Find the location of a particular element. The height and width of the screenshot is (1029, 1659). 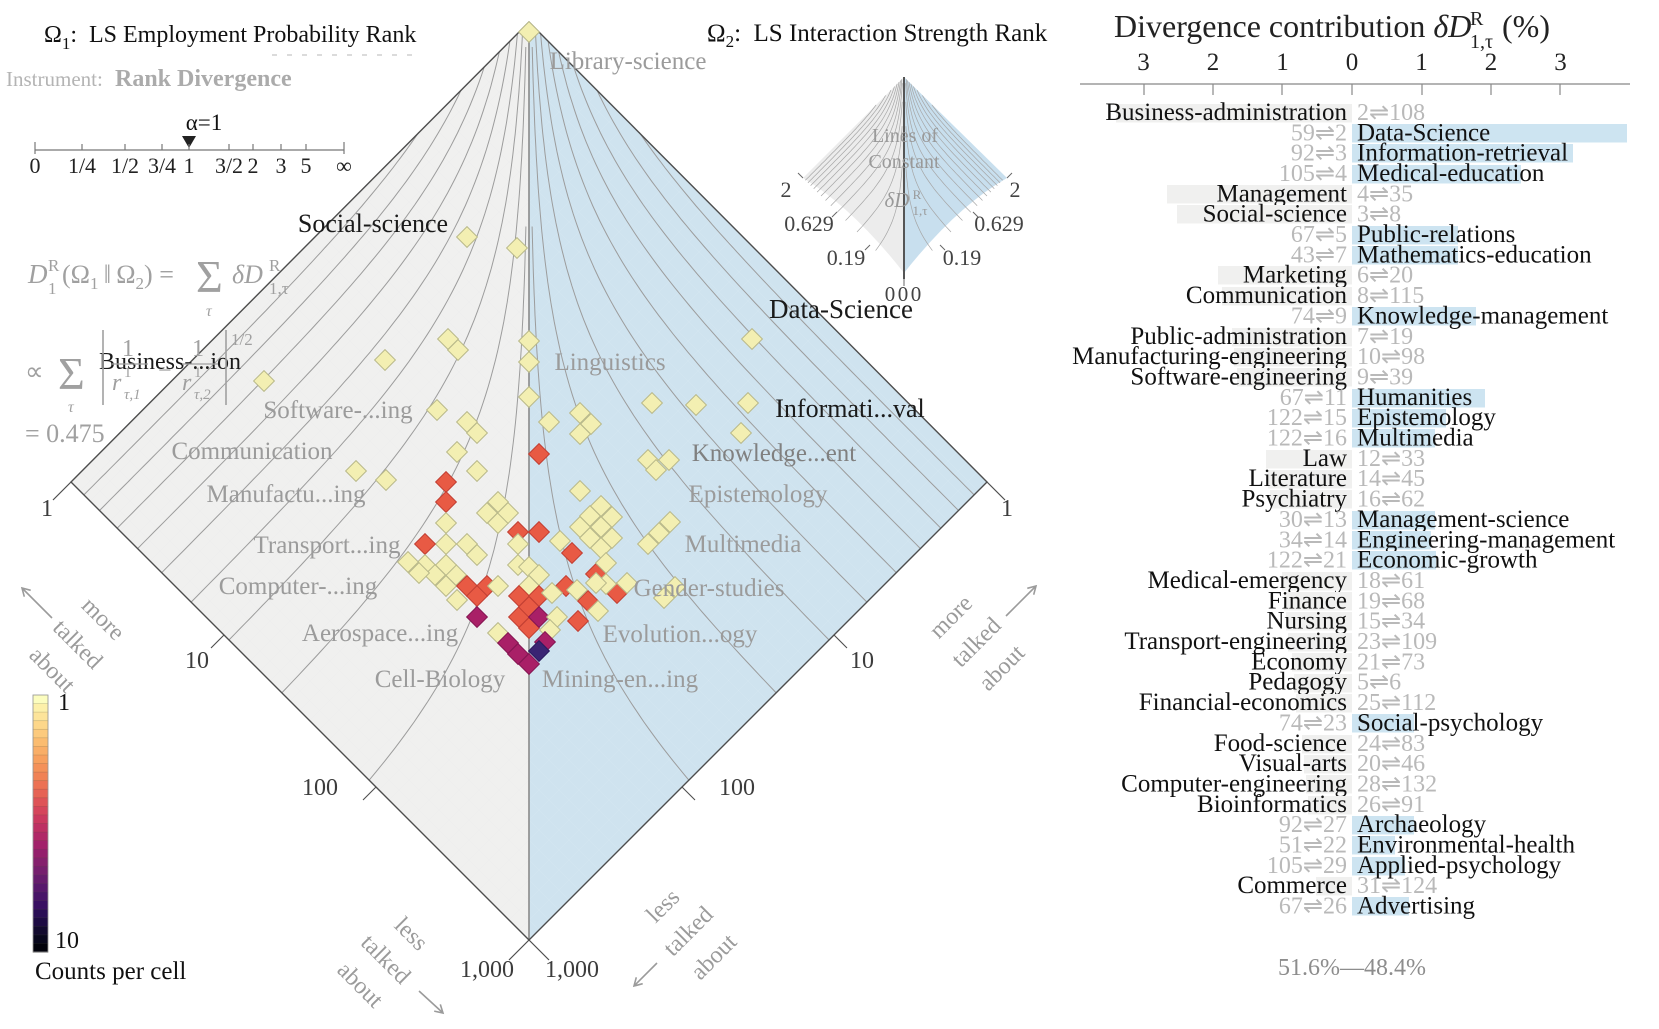

svg-text: 1,τ is located at coordinates (279, 288).